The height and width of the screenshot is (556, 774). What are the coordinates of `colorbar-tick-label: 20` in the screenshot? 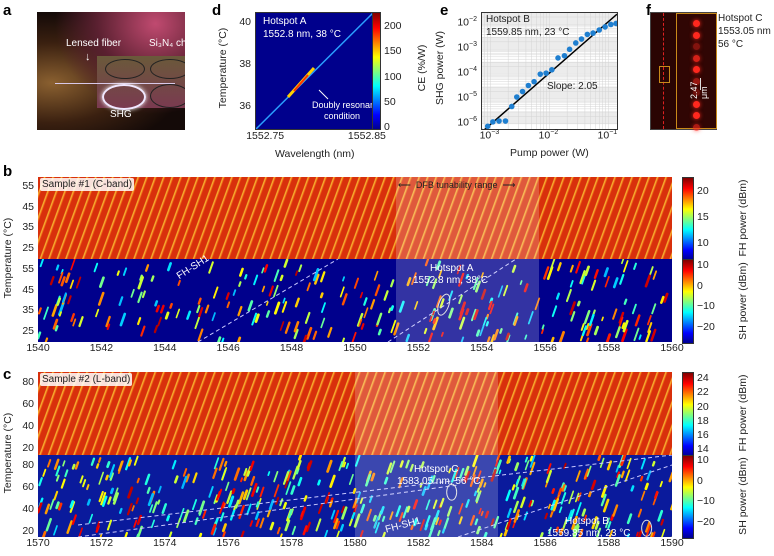 It's located at (703, 191).